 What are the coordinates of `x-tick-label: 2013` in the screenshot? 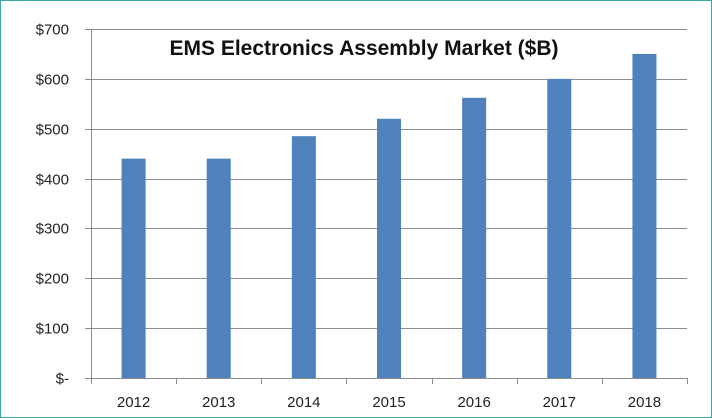 It's located at (218, 402).